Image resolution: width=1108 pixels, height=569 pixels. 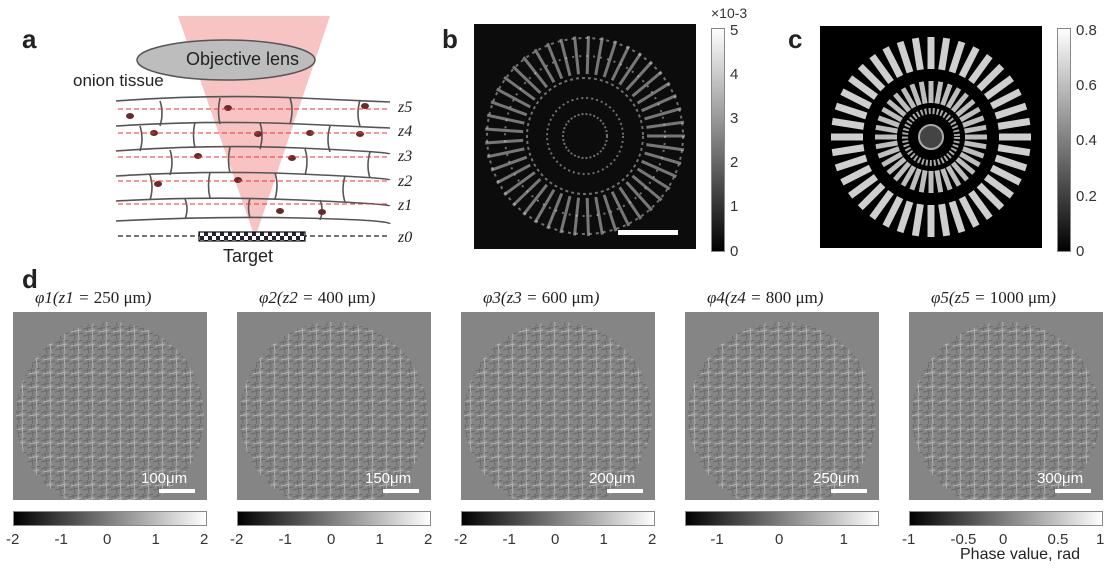 I want to click on scale-bar-label: 100μm, so click(x=164, y=478).